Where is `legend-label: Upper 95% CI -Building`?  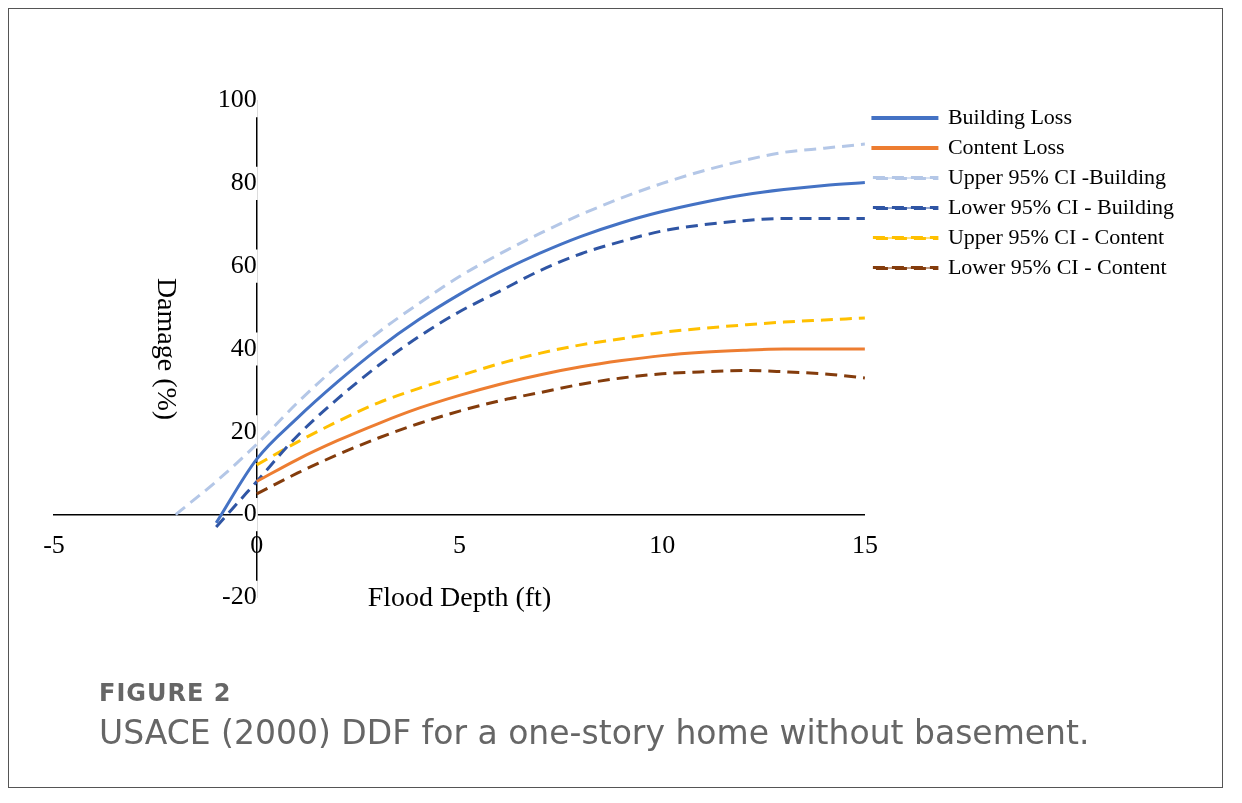 legend-label: Upper 95% CI -Building is located at coordinates (1057, 176).